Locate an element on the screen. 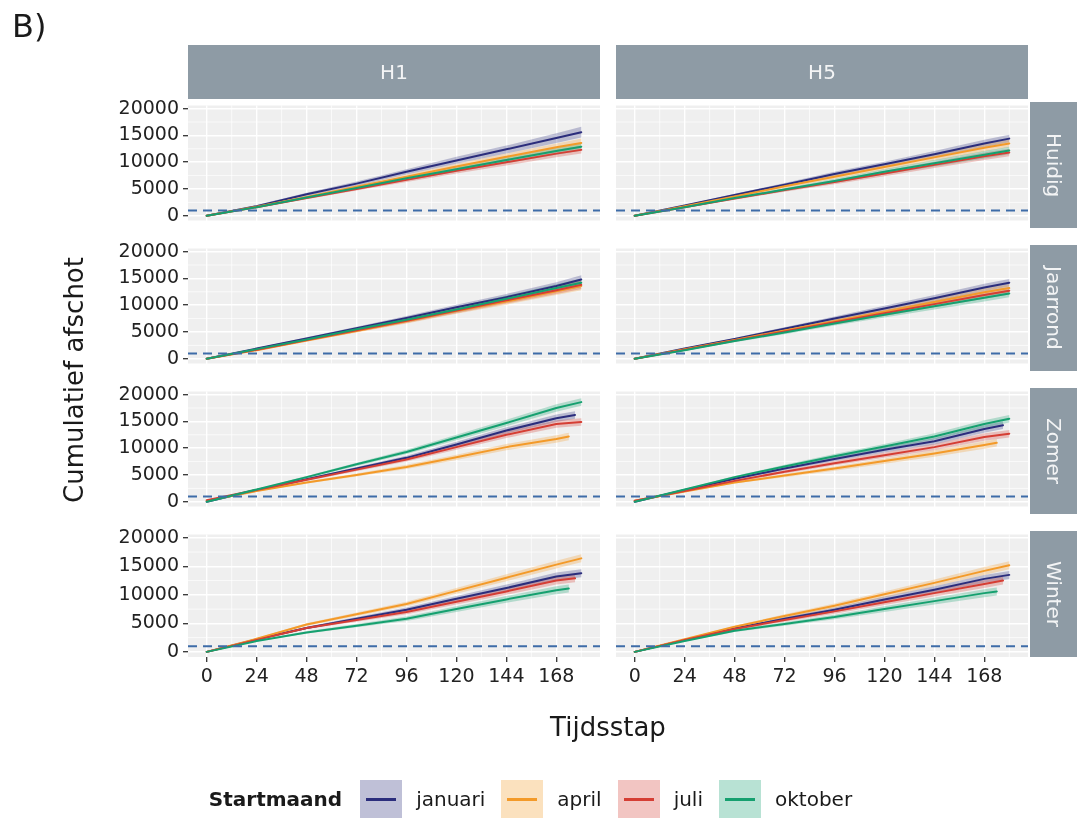 Image resolution: width=1077 pixels, height=819 pixels. y2-axis-title: Jaarrond is located at coordinates (1053, 308).